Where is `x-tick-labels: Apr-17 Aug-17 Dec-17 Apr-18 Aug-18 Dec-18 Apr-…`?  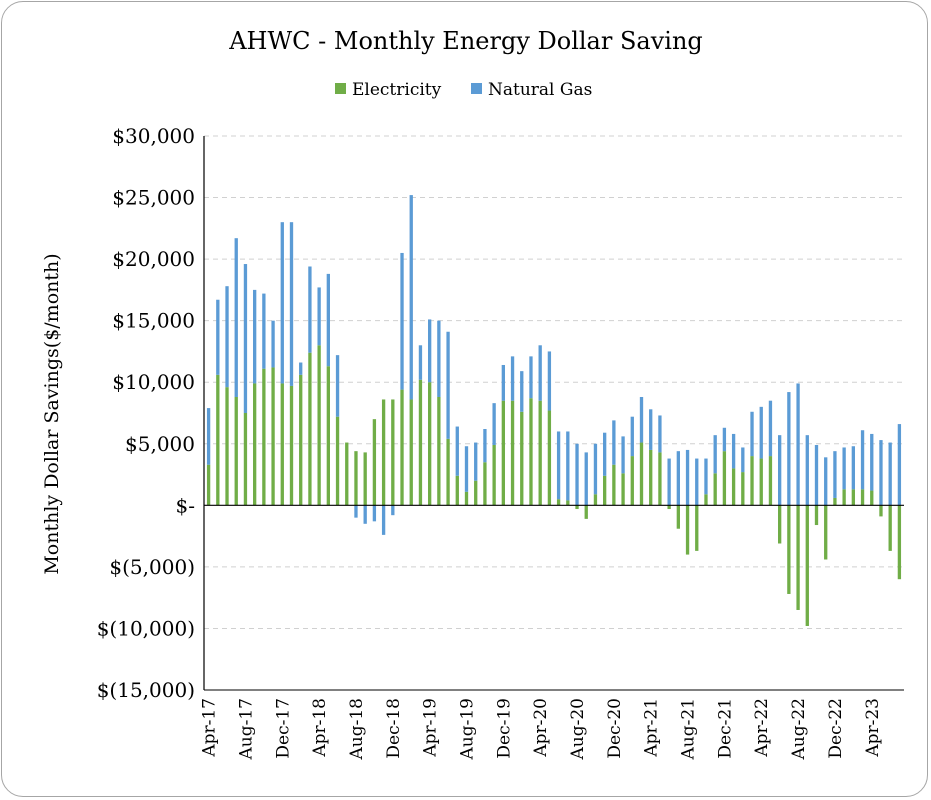
x-tick-labels: Apr-17 Aug-17 Dec-17 Apr-18 Aug-18 Dec-18 Apr-… is located at coordinates (541, 729).